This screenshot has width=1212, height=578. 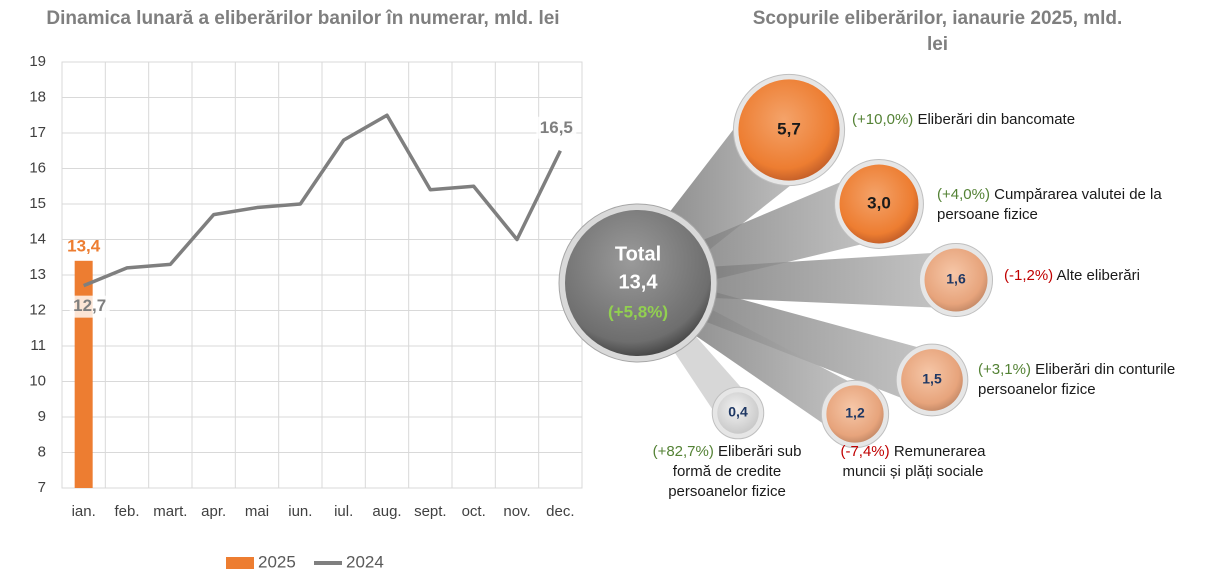 What do you see at coordinates (474, 511) in the screenshot?
I see `x-tick-label: oct.` at bounding box center [474, 511].